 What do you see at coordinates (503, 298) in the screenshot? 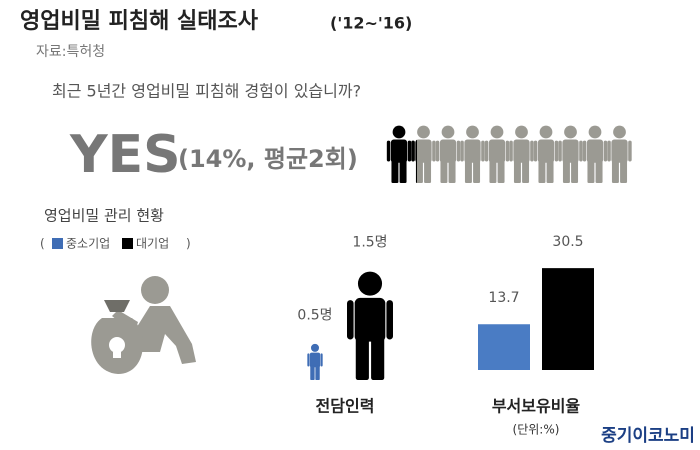
I see `value-label: 13.7` at bounding box center [503, 298].